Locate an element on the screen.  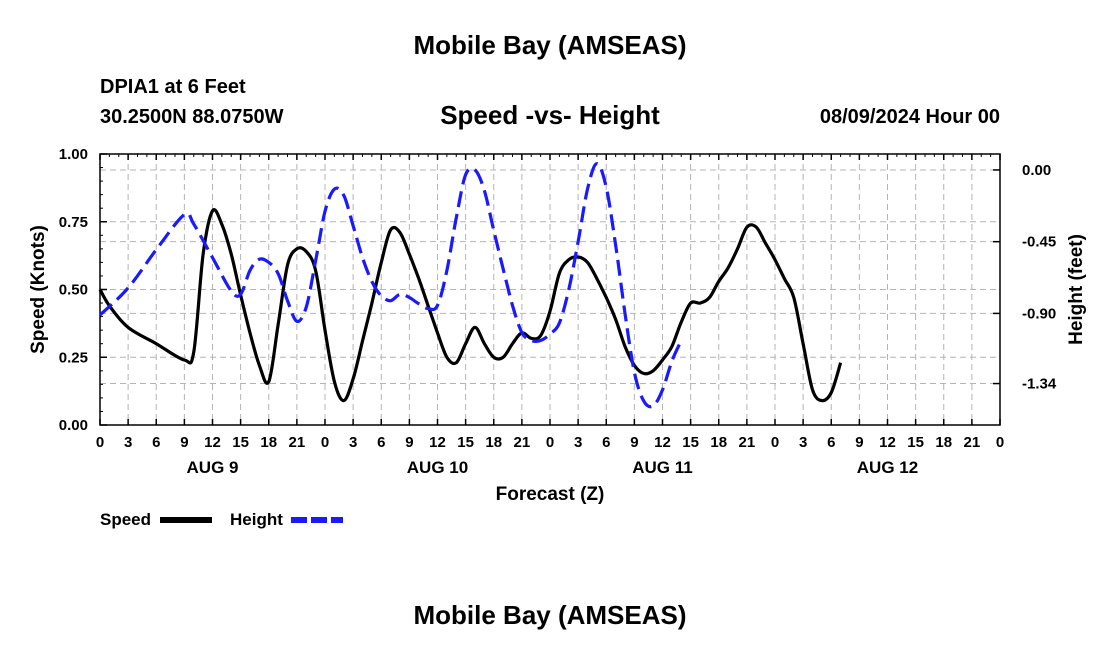
day-label: AUG 12 is located at coordinates (887, 467).